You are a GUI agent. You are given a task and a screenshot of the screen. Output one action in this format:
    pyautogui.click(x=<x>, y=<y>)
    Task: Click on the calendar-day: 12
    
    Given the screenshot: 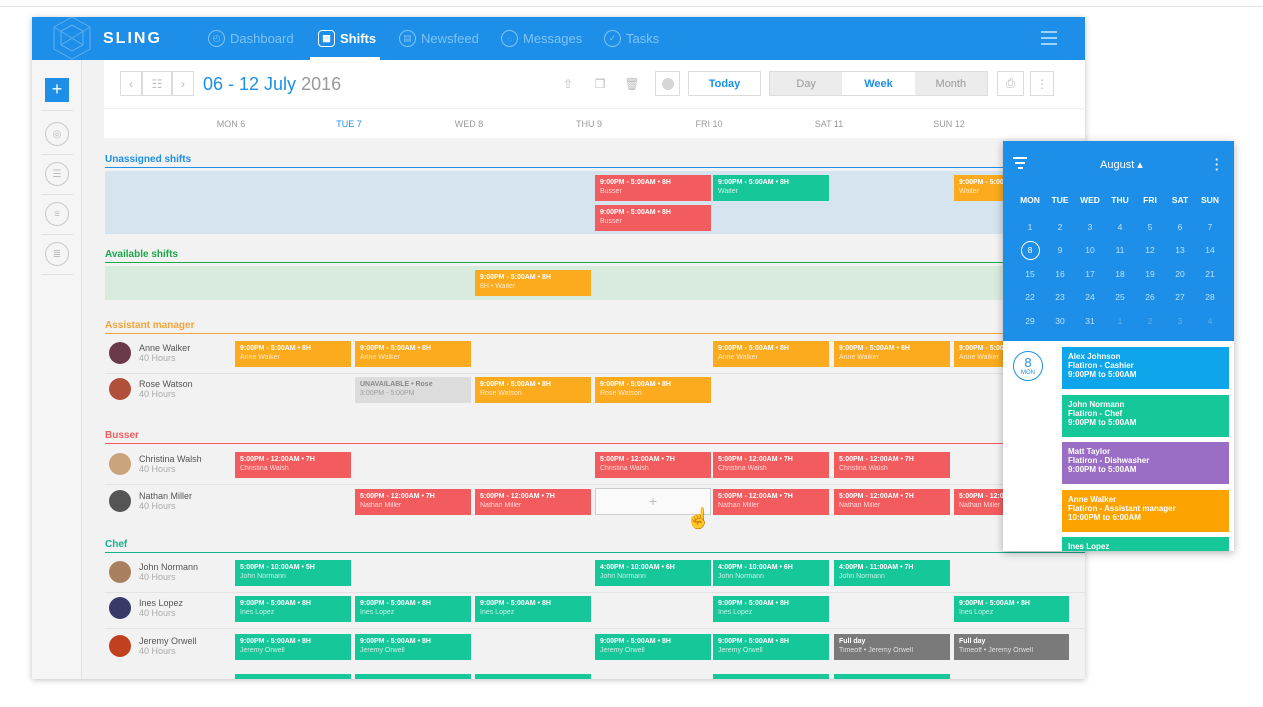 What is the action you would take?
    pyautogui.click(x=1150, y=250)
    